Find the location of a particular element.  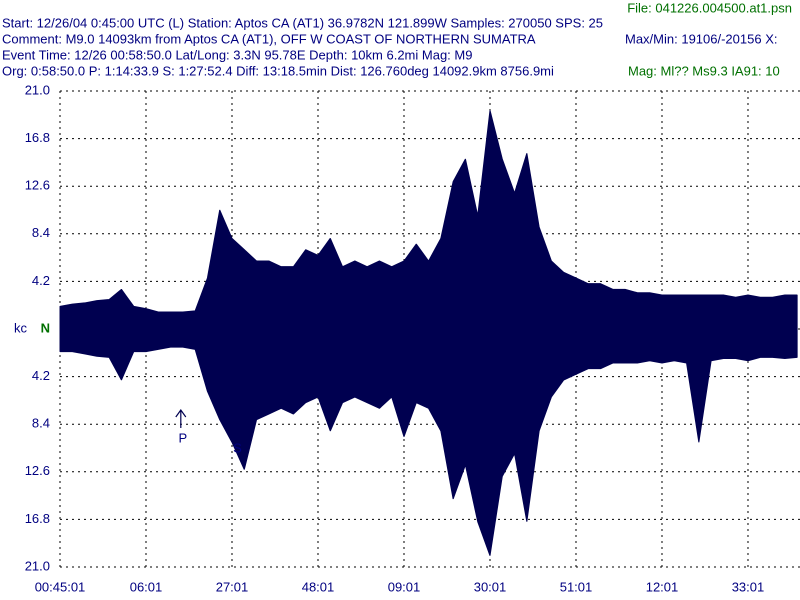

file-name: File: 041226.004500.at1.psn is located at coordinates (709, 7).